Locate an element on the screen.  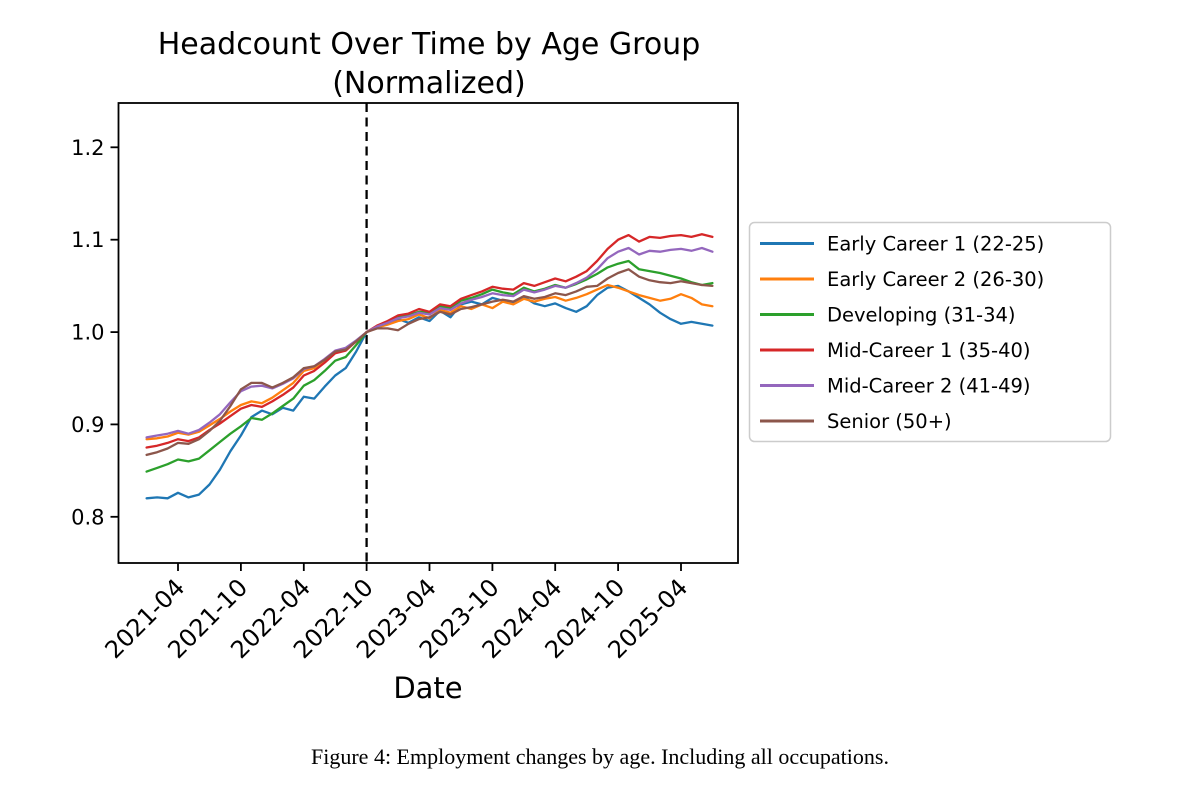
y-axis-ticks: 0.8 0.9 1.0 1.1 1.2 is located at coordinates (95, 332).